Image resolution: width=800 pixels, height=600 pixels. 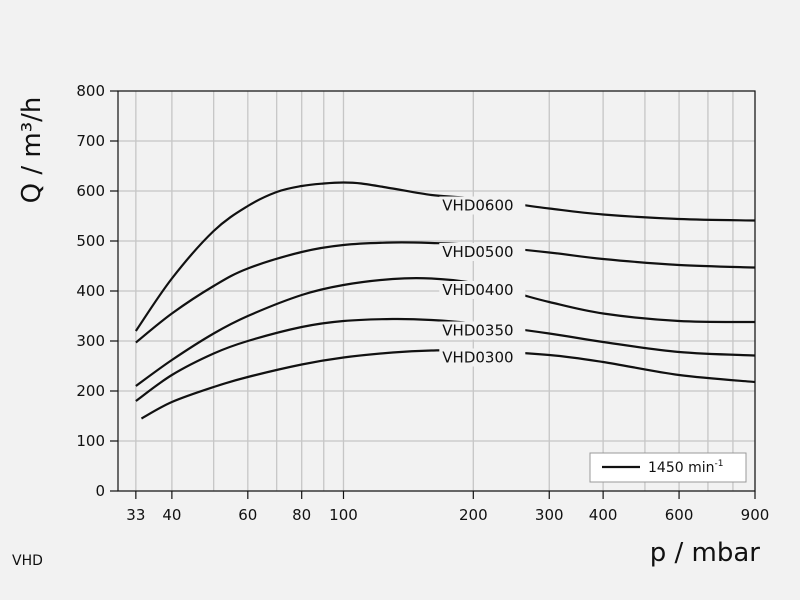 What do you see at coordinates (90, 441) in the screenshot?
I see `y-tick-label: 100` at bounding box center [90, 441].